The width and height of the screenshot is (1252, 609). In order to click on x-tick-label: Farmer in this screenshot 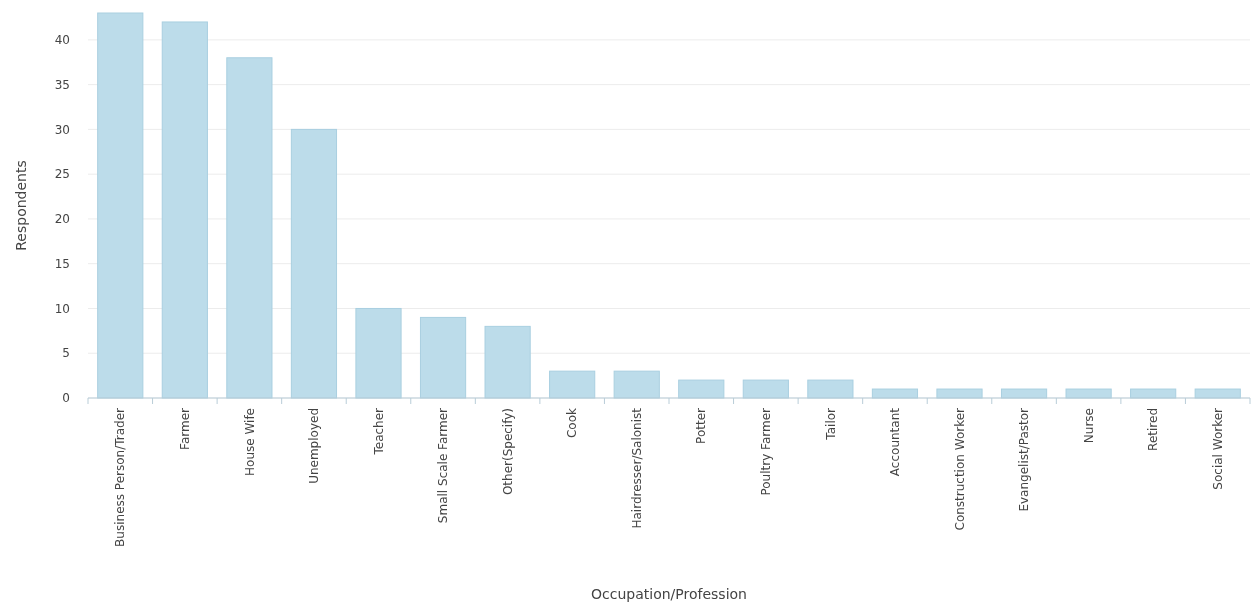, I will do `click(185, 428)`.